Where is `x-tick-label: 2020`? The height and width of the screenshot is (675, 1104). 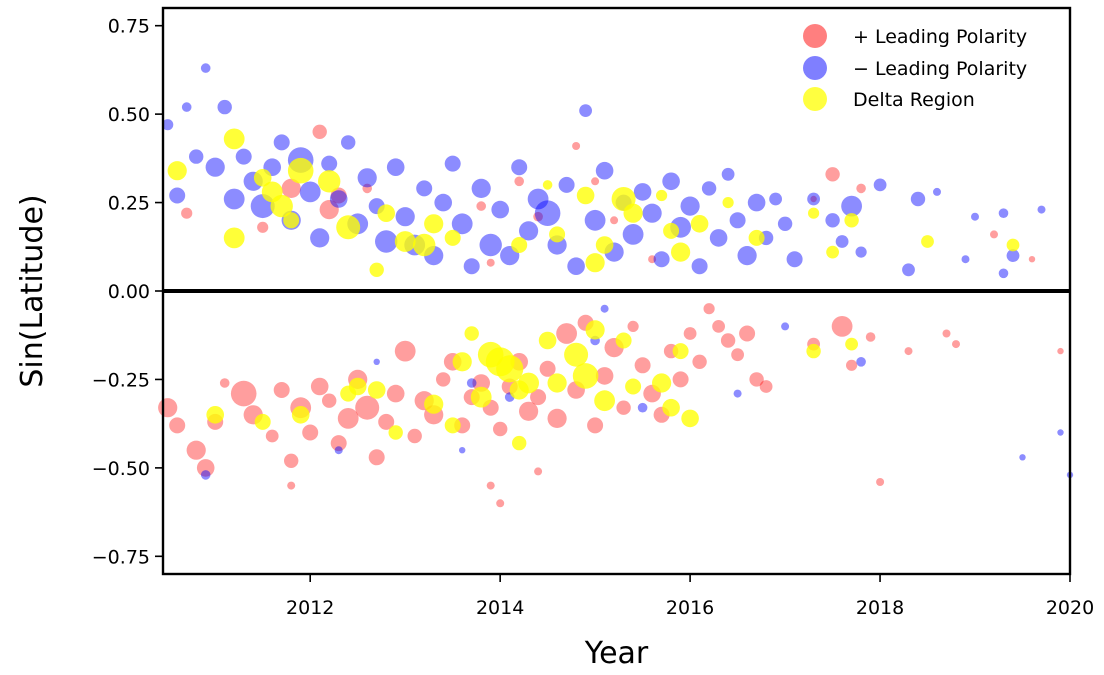 x-tick-label: 2020 is located at coordinates (1070, 608).